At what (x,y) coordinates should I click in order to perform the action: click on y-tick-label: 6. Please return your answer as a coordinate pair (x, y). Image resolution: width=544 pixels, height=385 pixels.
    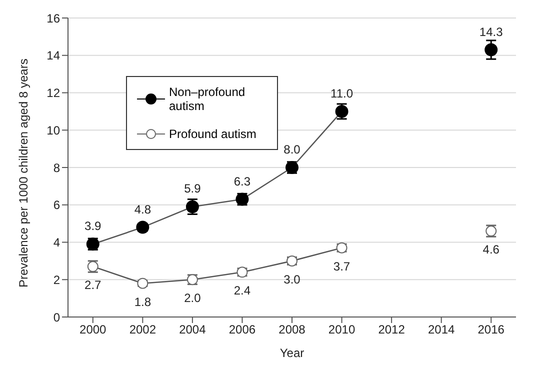
    Looking at the image, I should click on (56, 205).